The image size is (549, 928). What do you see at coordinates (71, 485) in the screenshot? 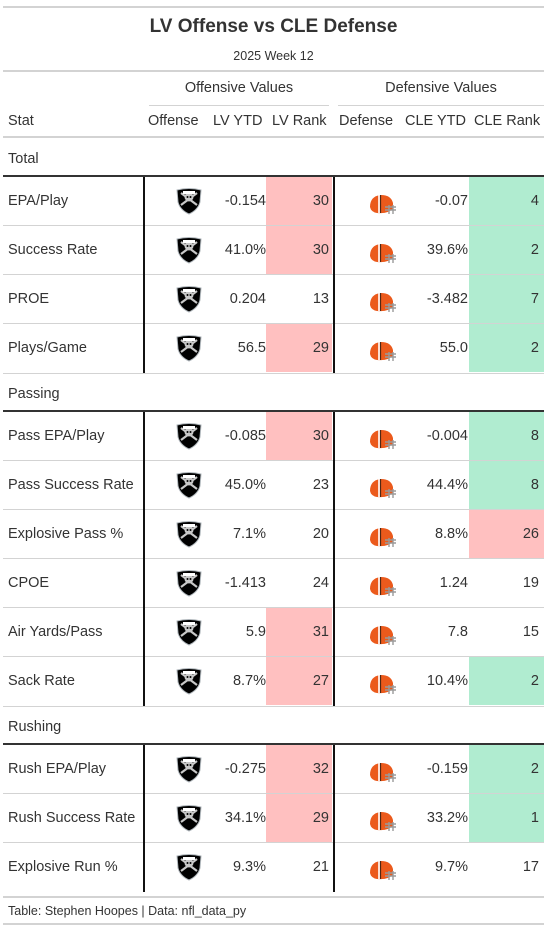
I see `stat-label: Pass Success Rate` at bounding box center [71, 485].